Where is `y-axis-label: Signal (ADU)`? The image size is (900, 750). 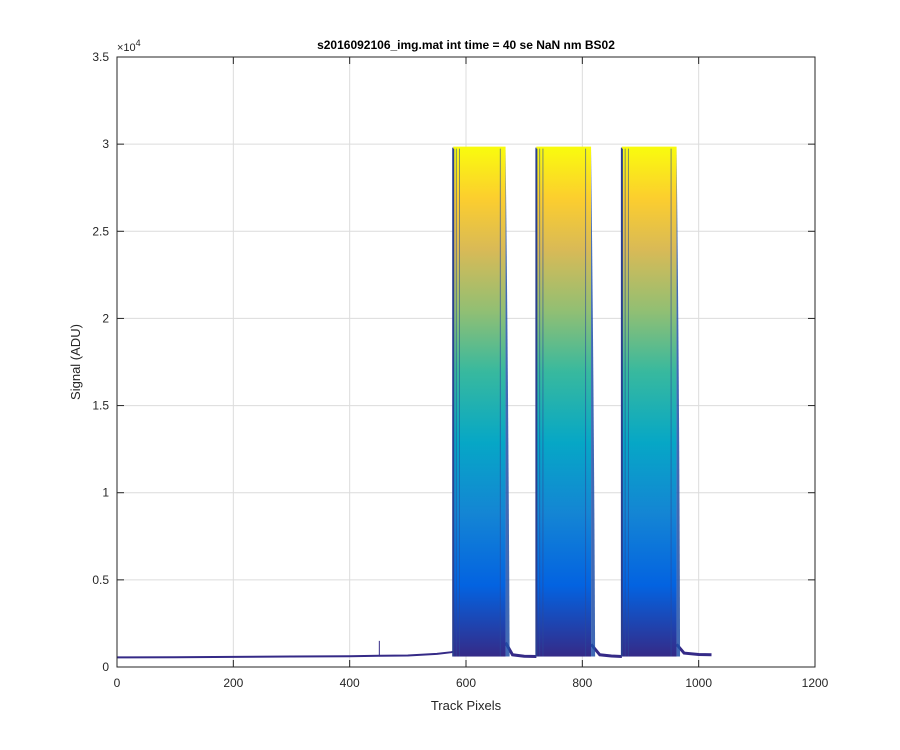 y-axis-label: Signal (ADU) is located at coordinates (75, 362).